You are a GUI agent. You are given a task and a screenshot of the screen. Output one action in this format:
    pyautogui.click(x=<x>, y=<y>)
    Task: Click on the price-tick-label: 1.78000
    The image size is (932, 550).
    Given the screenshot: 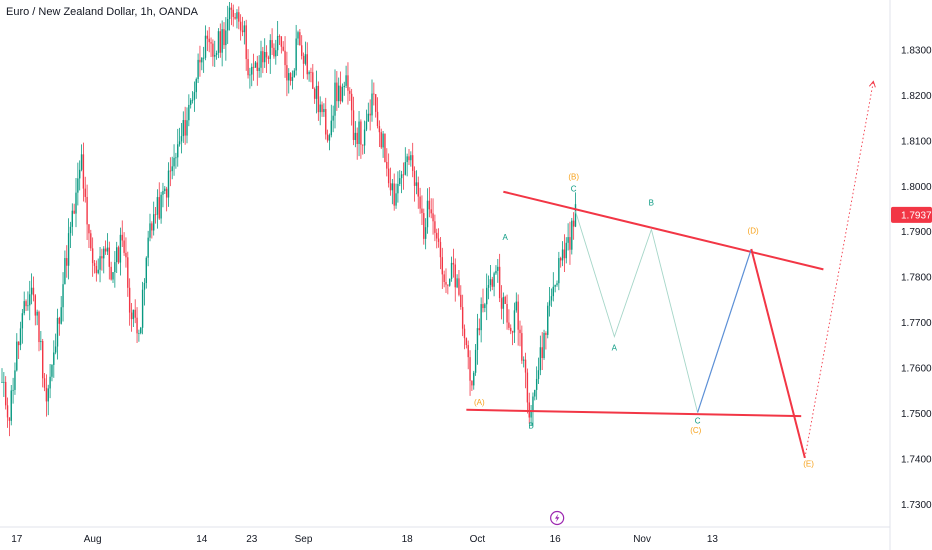 What is the action you would take?
    pyautogui.click(x=916, y=278)
    